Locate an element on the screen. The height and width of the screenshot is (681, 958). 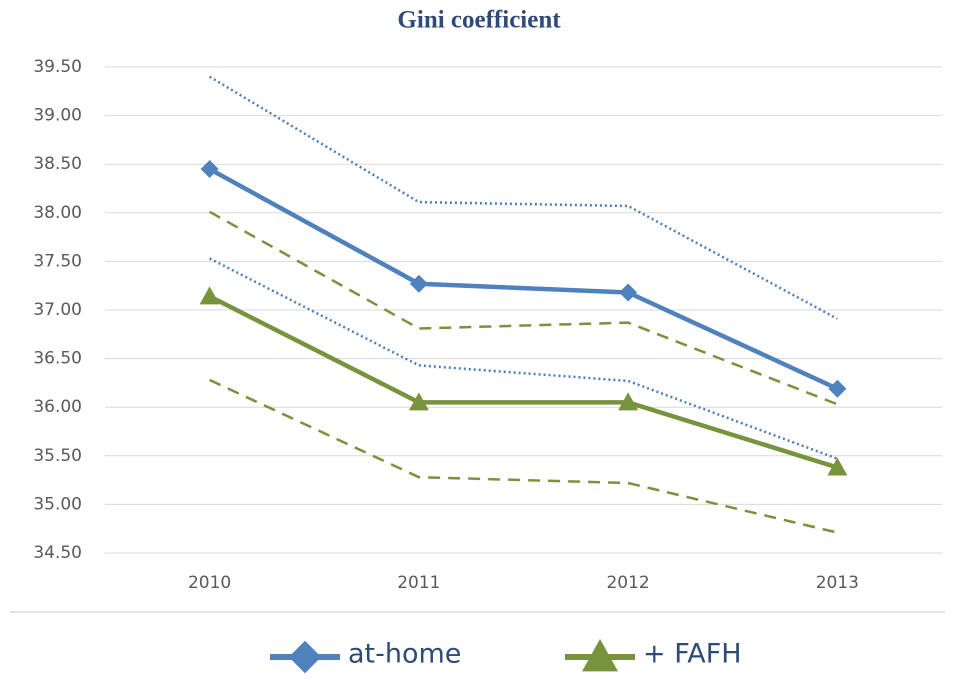
x-tick-label: 2012 is located at coordinates (627, 583).